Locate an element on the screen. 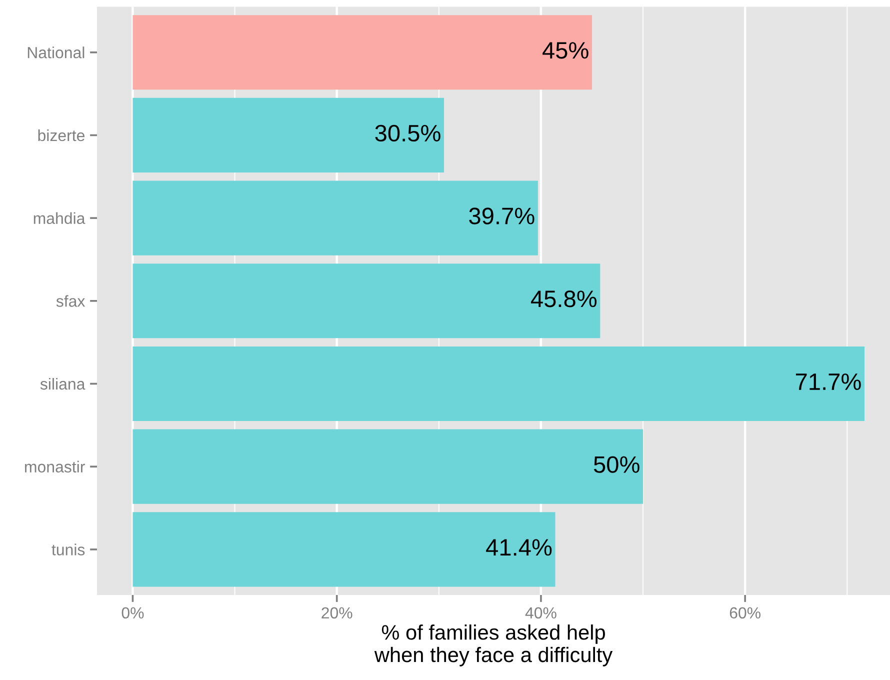  x-axis-title: % of families asked help when they face a difficulty is located at coordinates (493, 645).